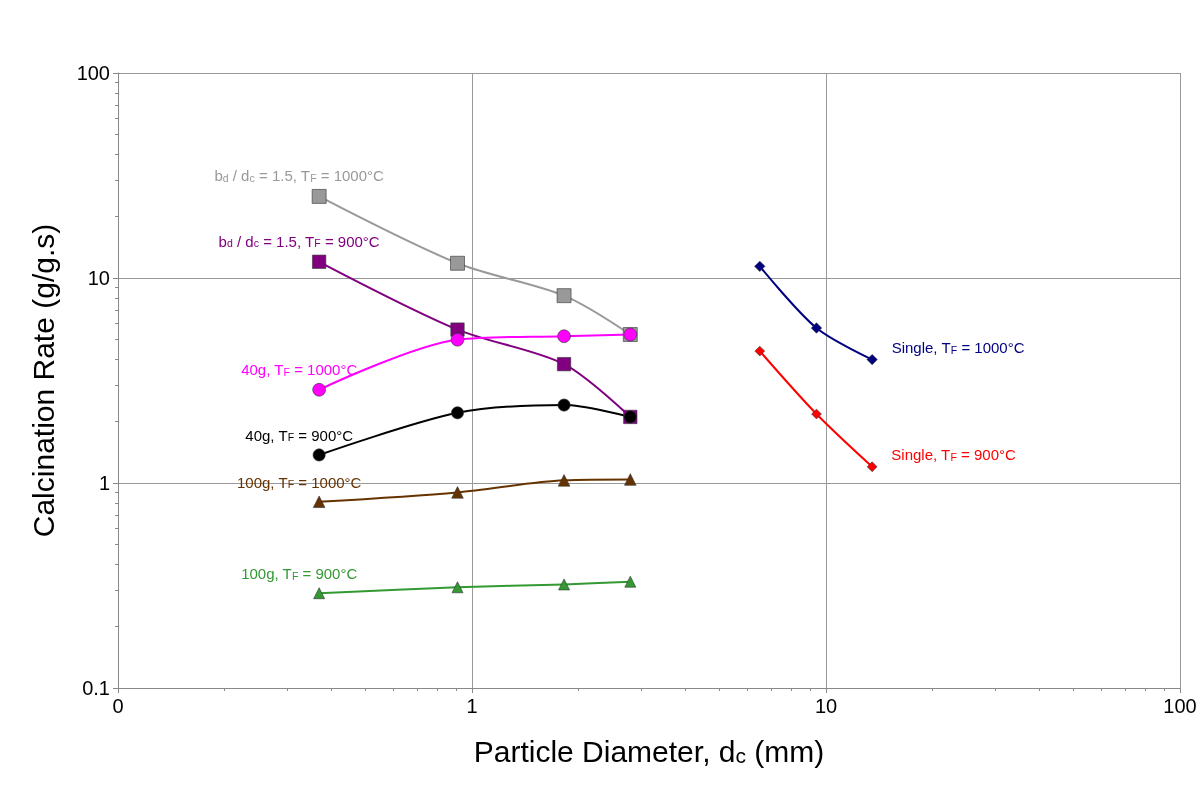 This screenshot has height=796, width=1203. I want to click on y-tick-label: 1, so click(104, 483).